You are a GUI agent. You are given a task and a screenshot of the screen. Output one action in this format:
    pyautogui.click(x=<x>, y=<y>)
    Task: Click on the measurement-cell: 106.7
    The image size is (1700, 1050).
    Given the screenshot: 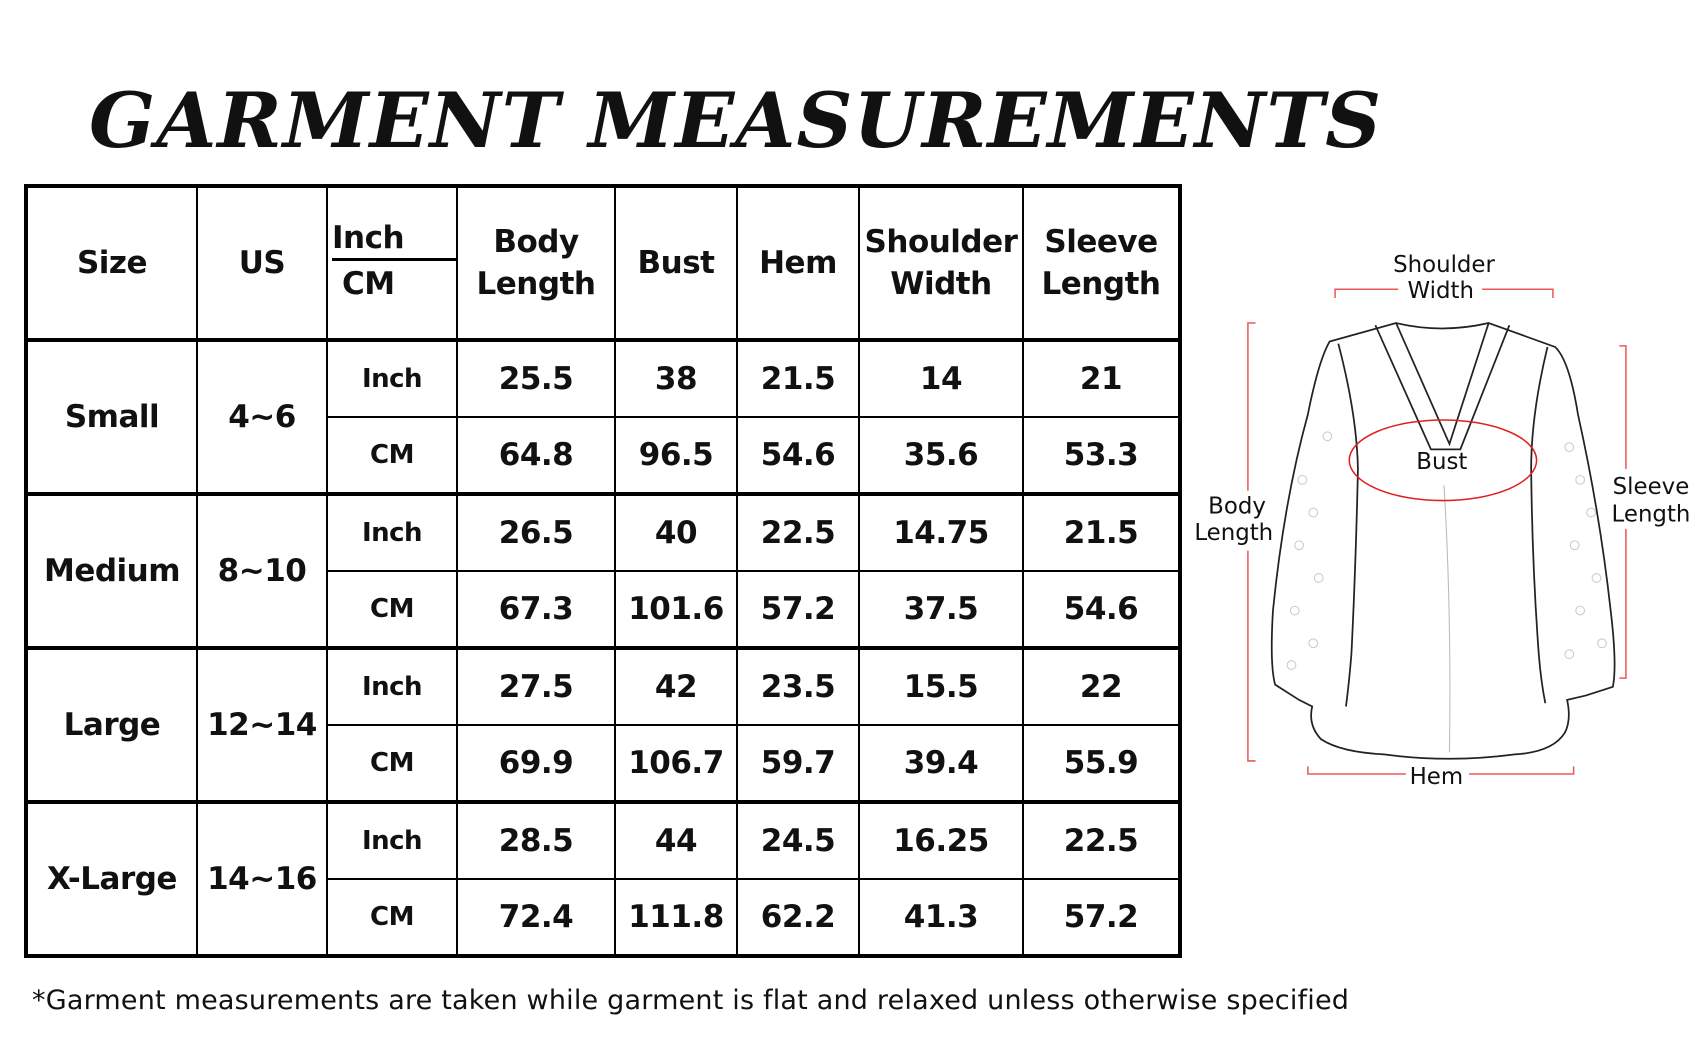 What is the action you would take?
    pyautogui.click(x=676, y=763)
    